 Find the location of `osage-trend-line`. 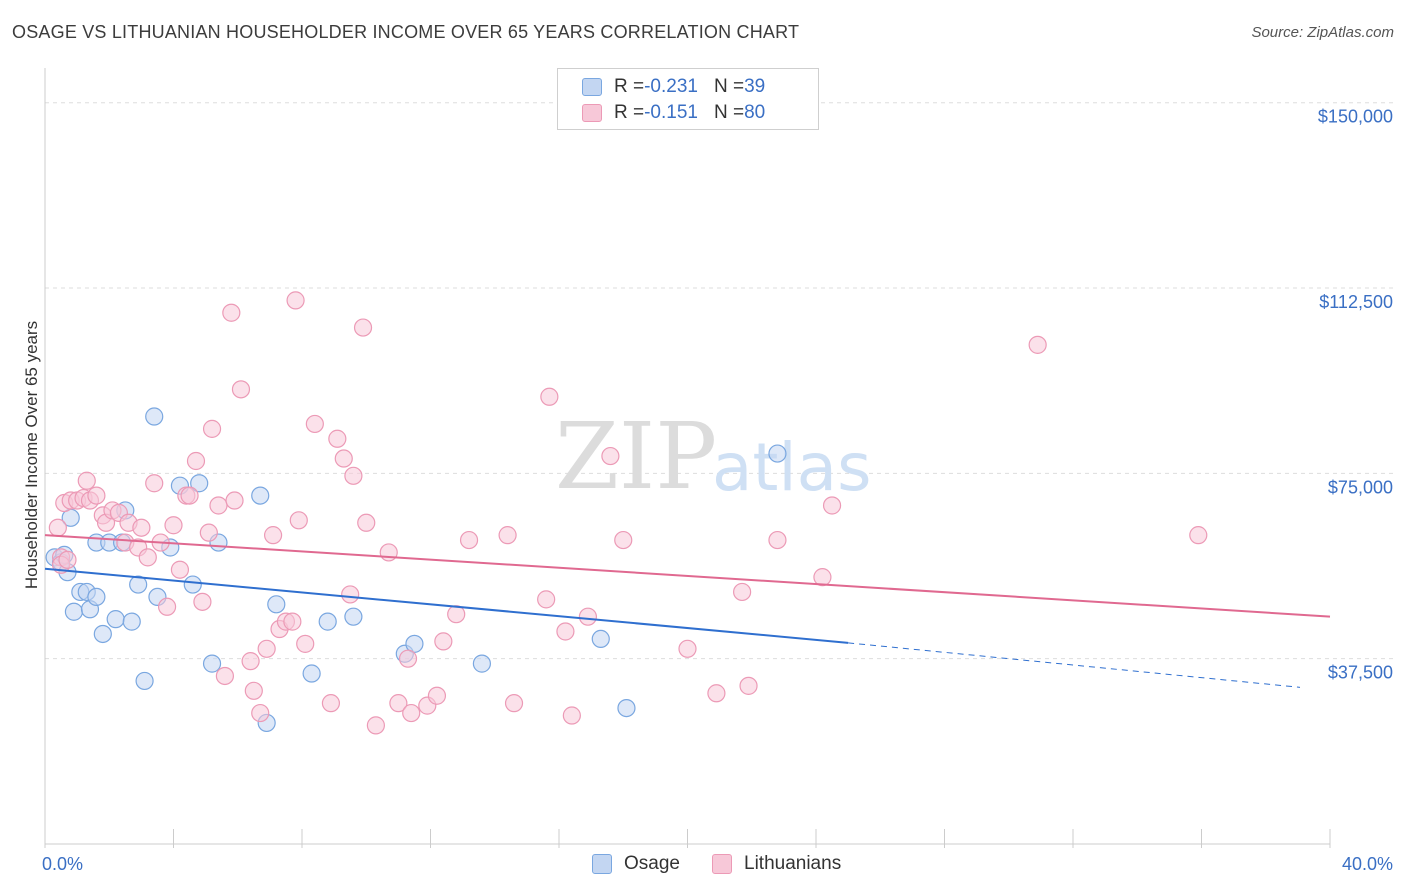

osage-trend-line is located at coordinates (446, 605).